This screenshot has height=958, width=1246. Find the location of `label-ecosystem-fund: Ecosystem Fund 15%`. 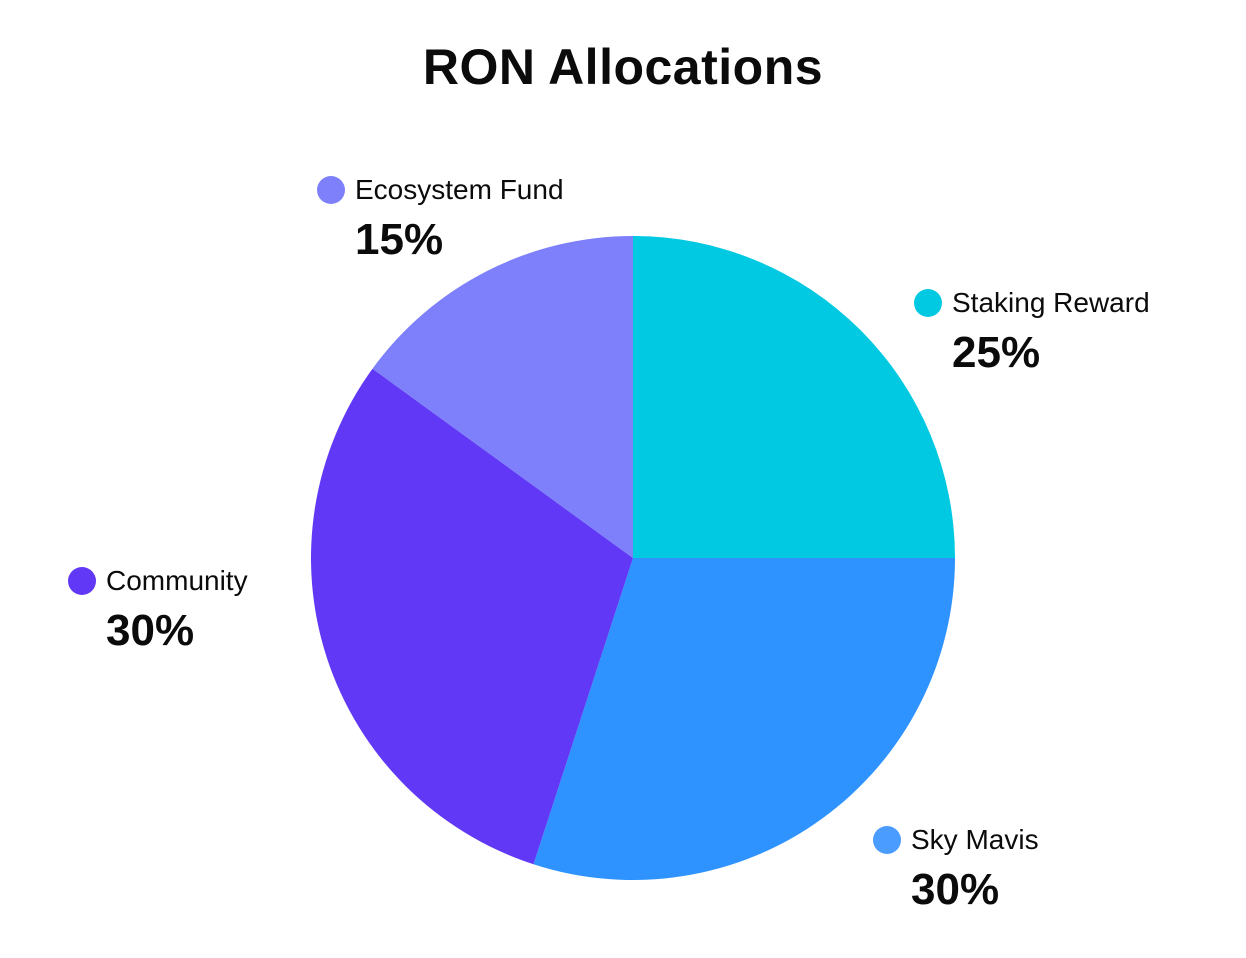

label-ecosystem-fund: Ecosystem Fund 15% is located at coordinates (440, 219).